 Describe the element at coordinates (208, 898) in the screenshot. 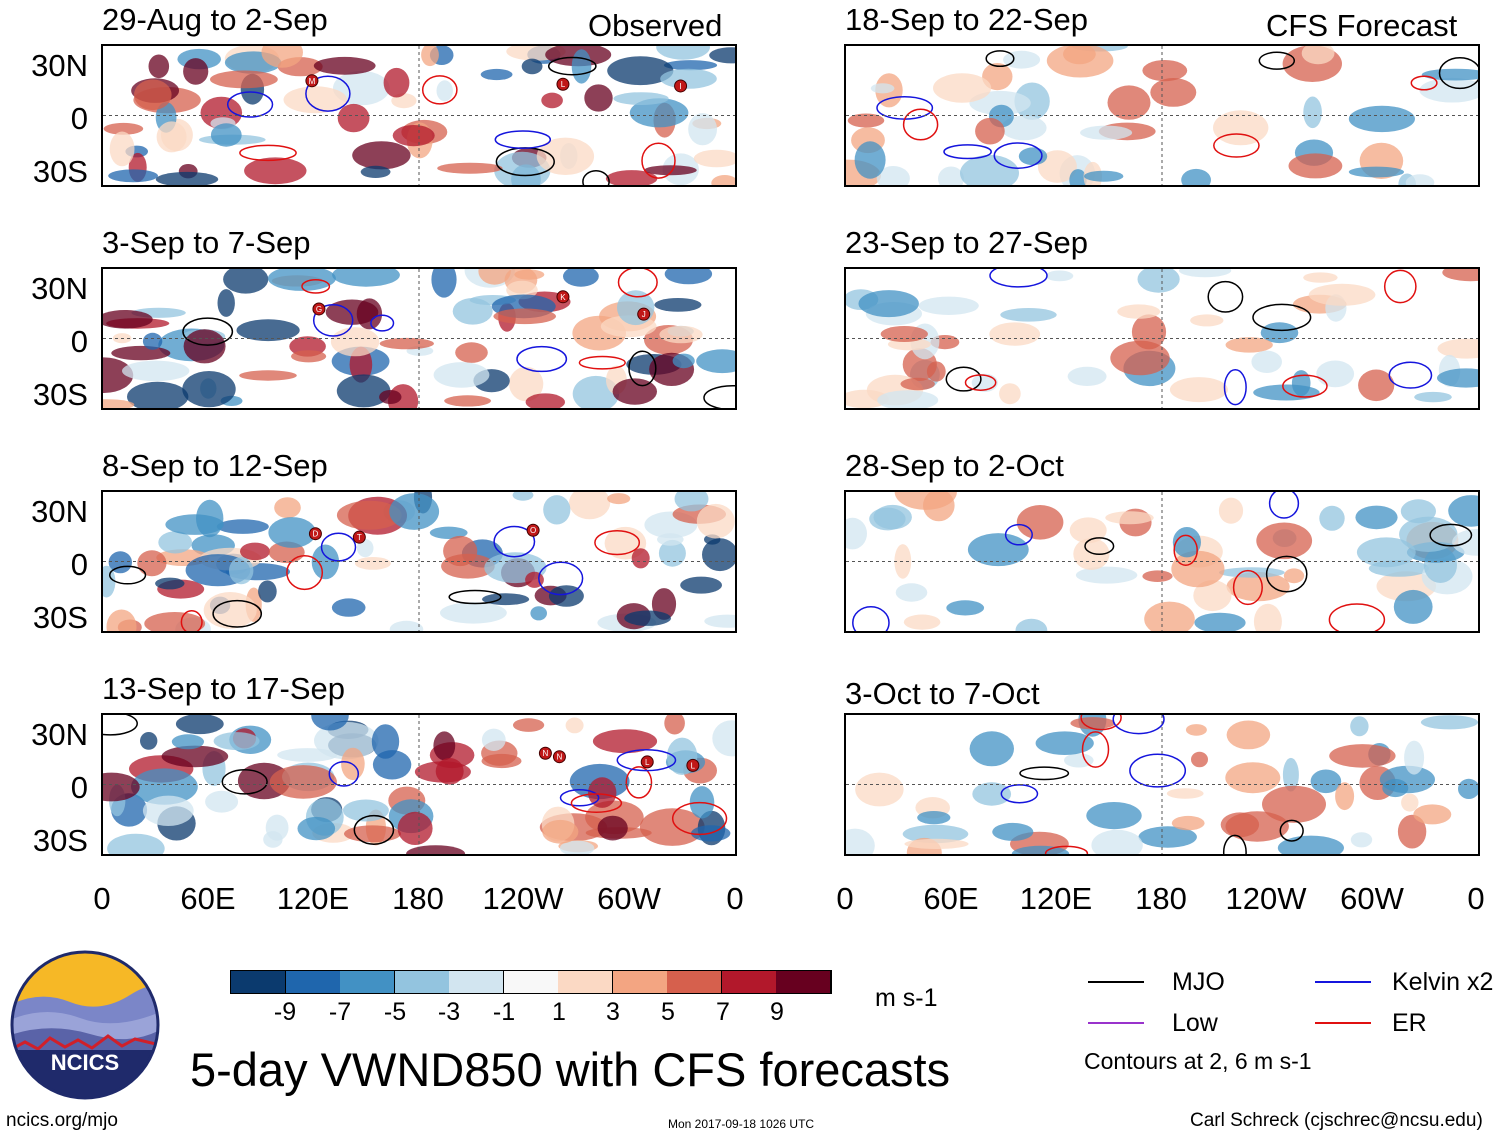

I see `lon-label: 60E` at that location.